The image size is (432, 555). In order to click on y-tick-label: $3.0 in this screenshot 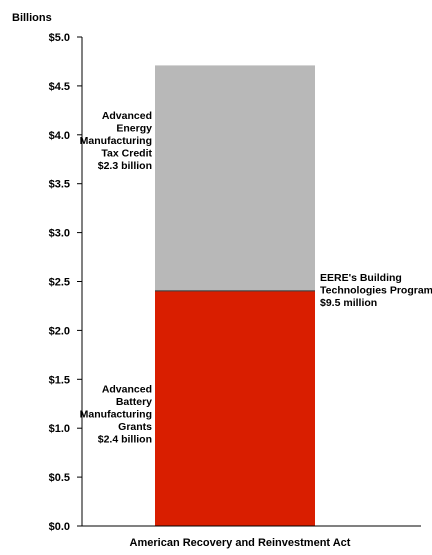, I will do `click(59, 234)`.